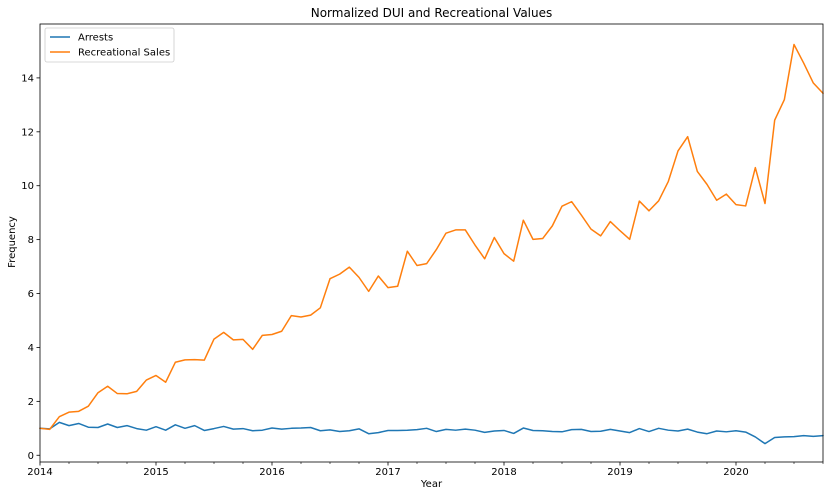  Describe the element at coordinates (271, 472) in the screenshot. I see `x-tick-label: 2016` at that location.